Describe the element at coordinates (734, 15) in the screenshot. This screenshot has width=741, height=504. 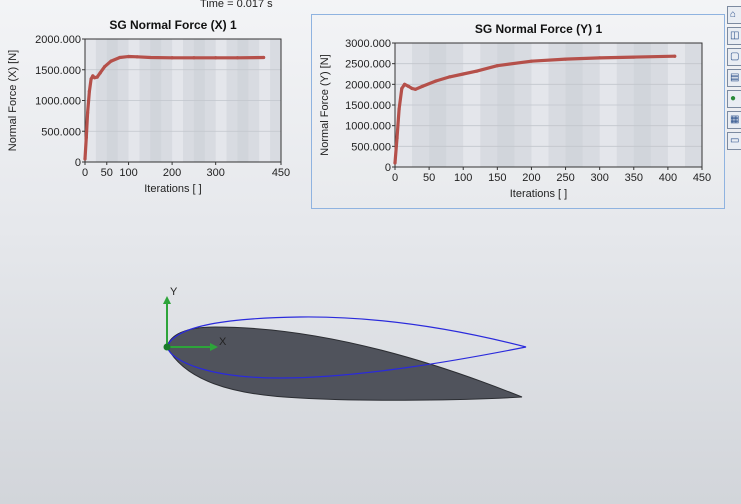
I see `home-icon: ⌂` at that location.